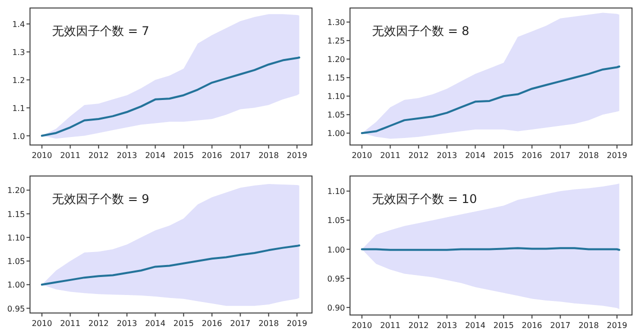  What do you see at coordinates (101, 199) in the screenshot?
I see `text: 无效因子个数 = 9` at bounding box center [101, 199].